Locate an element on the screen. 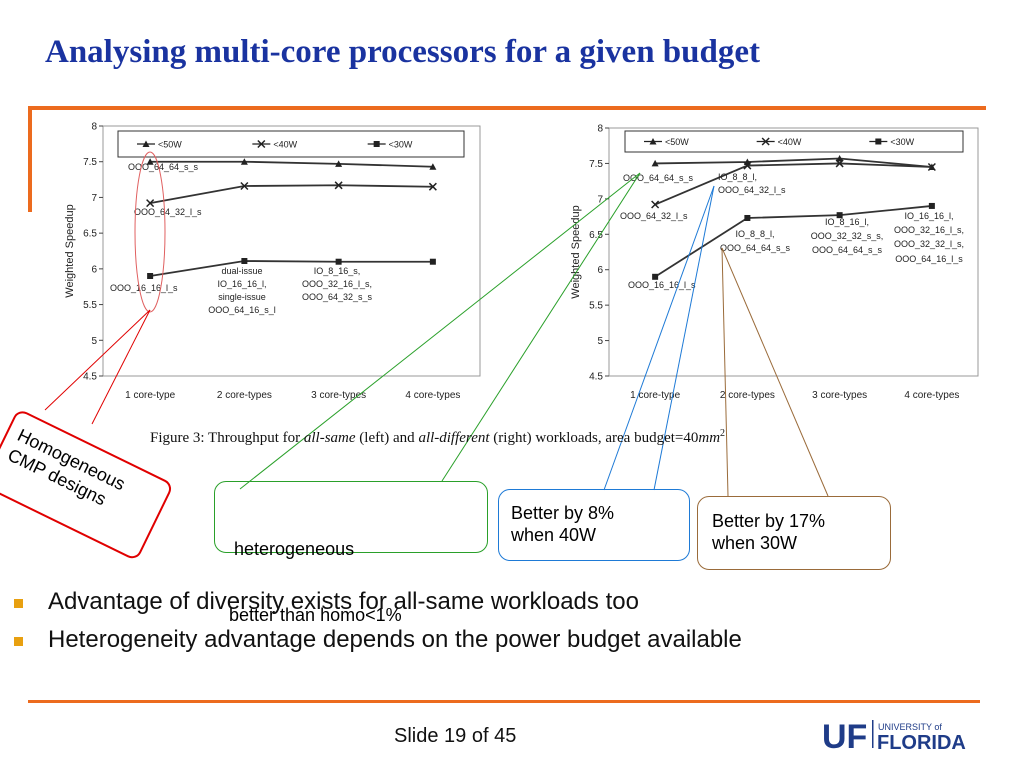  plot-frame is located at coordinates (793, 252).